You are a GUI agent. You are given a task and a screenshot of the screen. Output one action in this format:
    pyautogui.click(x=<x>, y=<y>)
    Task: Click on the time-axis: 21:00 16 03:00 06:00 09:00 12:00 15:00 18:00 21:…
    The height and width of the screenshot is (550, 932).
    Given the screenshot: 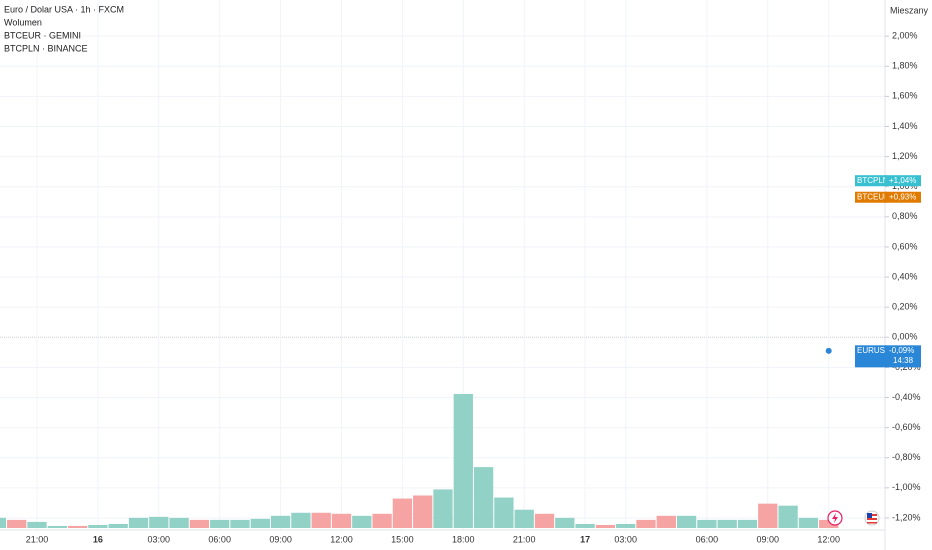 What is the action you would take?
    pyautogui.click(x=433, y=539)
    